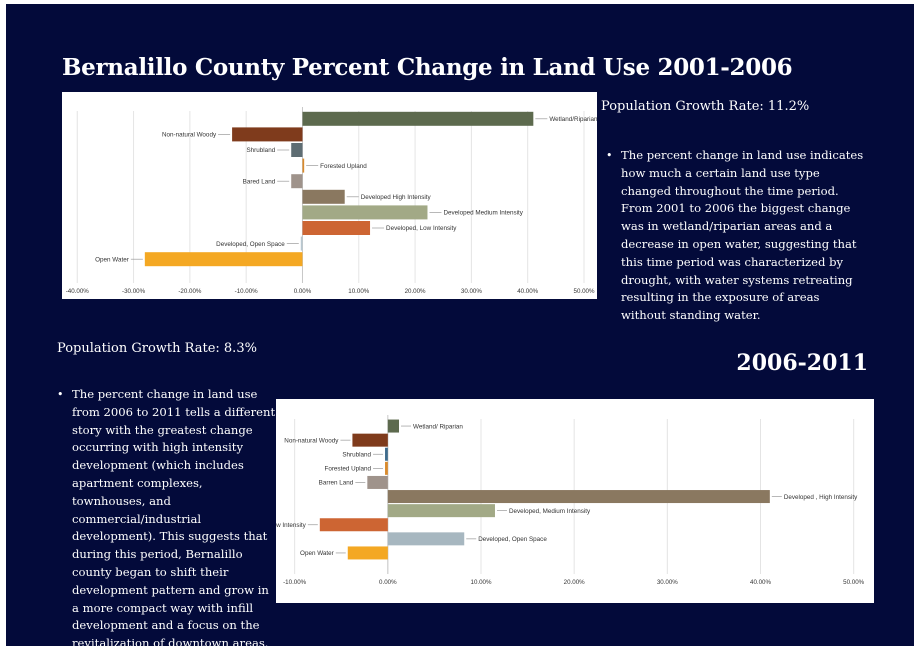  I want to click on bar-label: Wetland/ Riparian, so click(438, 426).